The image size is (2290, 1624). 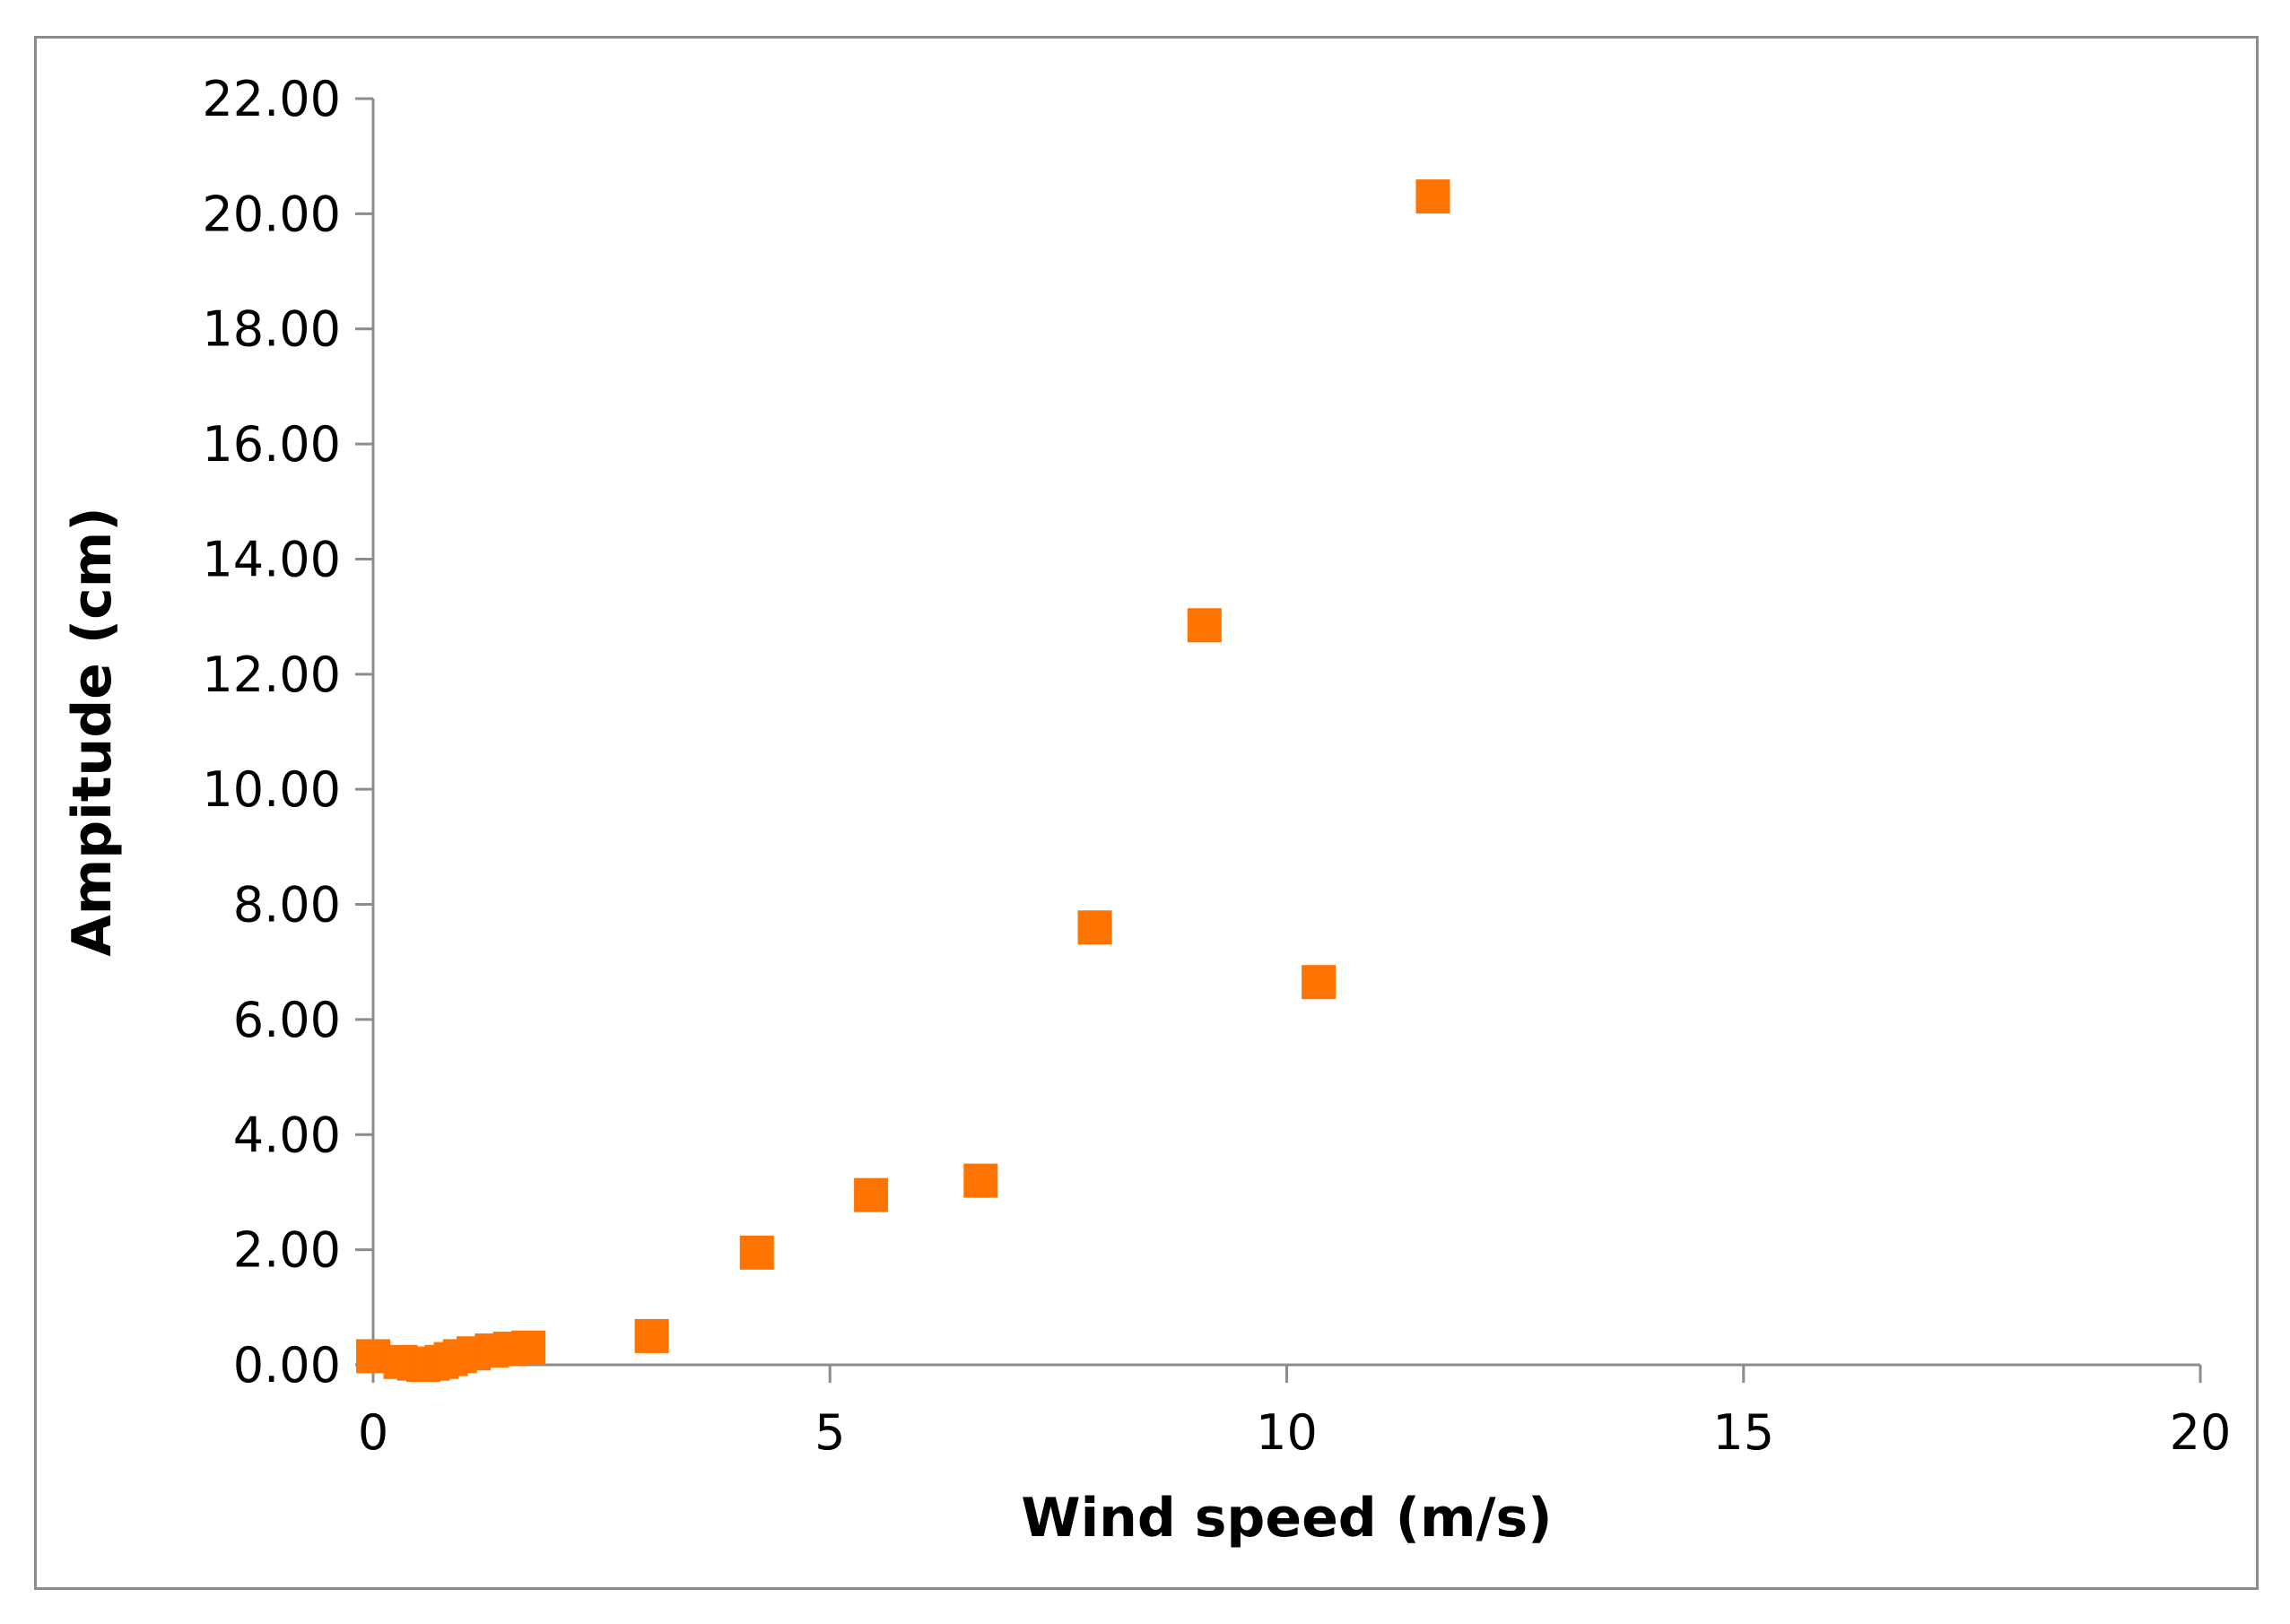 I want to click on y-tick-label: 4.00, so click(x=287, y=1135).